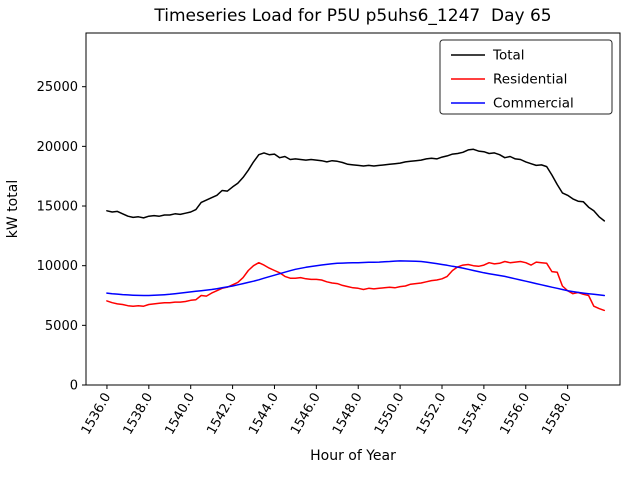 Image resolution: width=640 pixels, height=480 pixels. I want to click on series-line-residential, so click(356, 286).